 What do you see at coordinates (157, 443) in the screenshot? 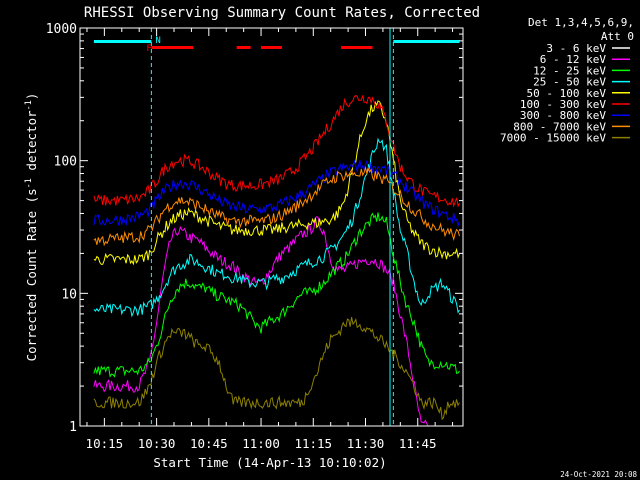
I see `x-tick-label-1: 10:30` at bounding box center [157, 443].